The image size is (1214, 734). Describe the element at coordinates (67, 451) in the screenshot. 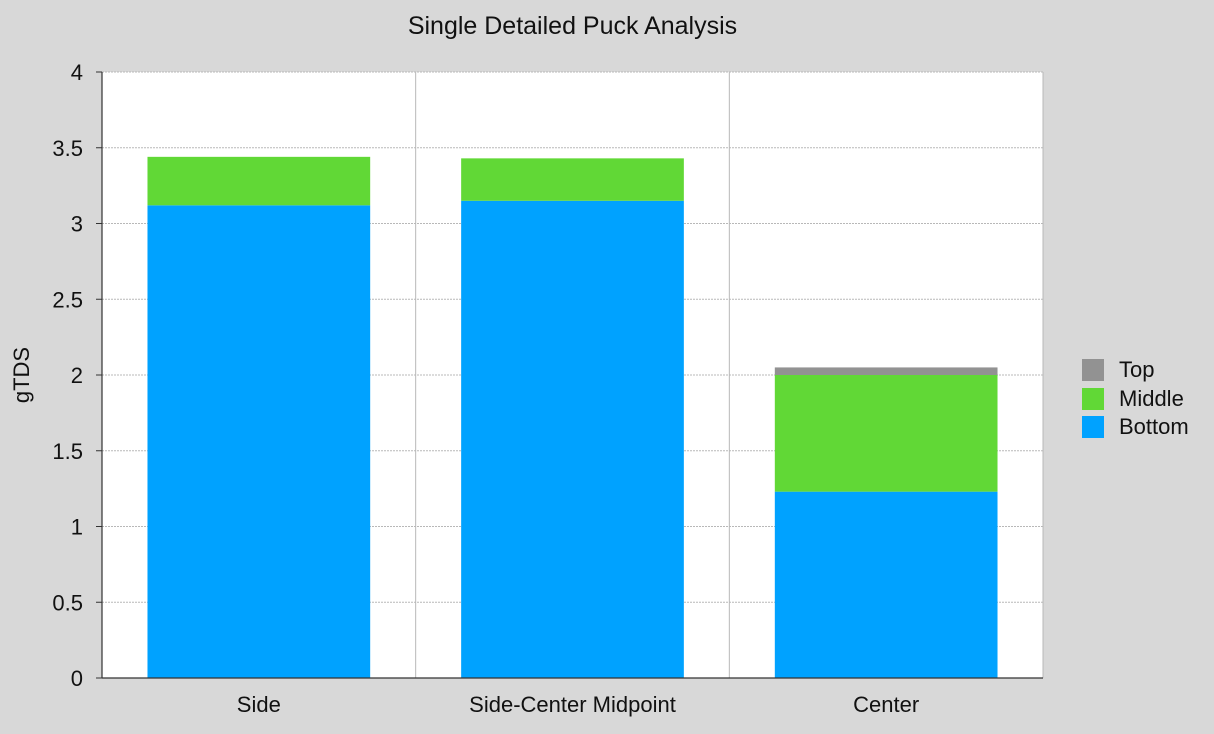

I see `y-tick-label: 1.5` at that location.